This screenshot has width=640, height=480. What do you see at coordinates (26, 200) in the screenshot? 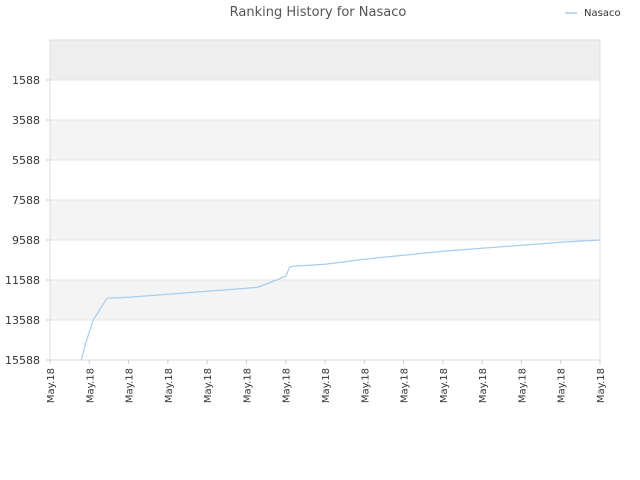
I see `y-tick-label: 7588` at bounding box center [26, 200].